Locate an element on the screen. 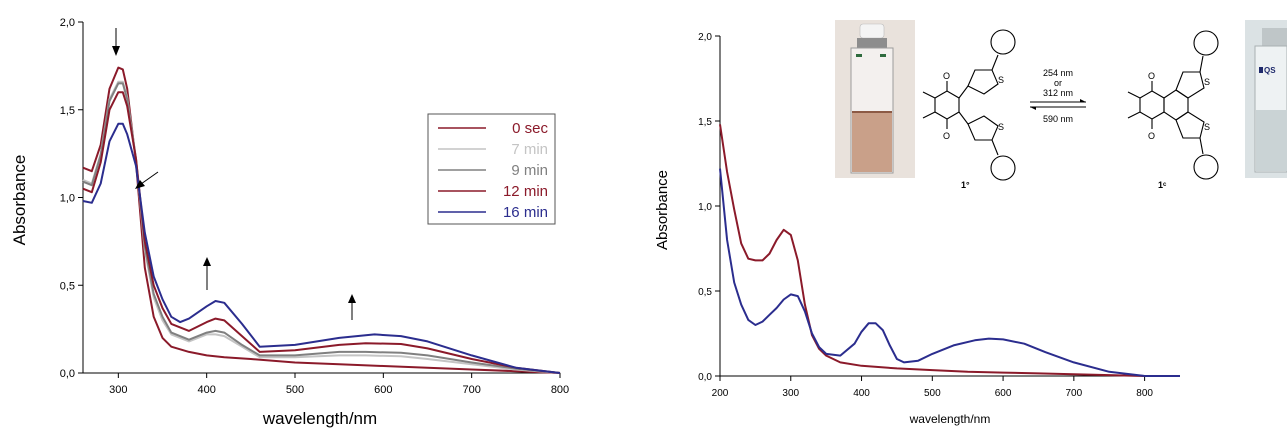 The height and width of the screenshot is (435, 1287). left-y-ticks: 0,0 0,5 1,0 1,5 2,0 is located at coordinates (71, 198).